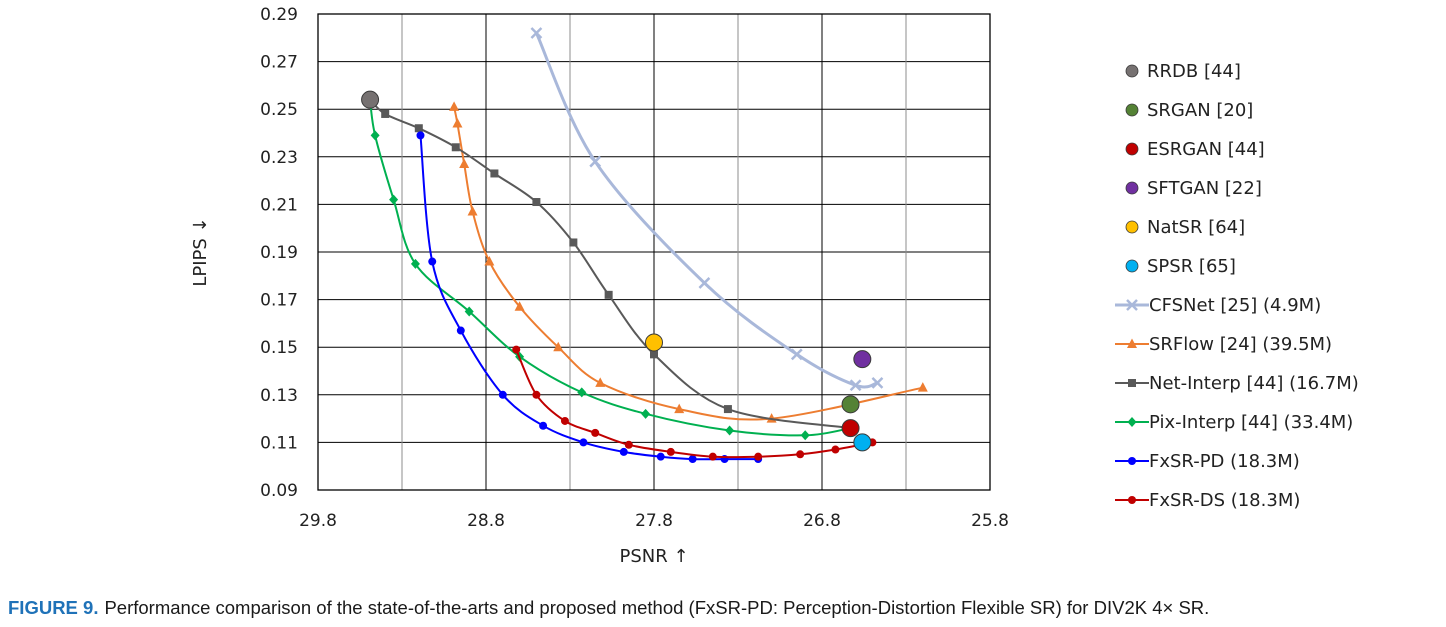  Describe the element at coordinates (1196, 227) in the screenshot. I see `legend-label: NatSR [64]` at that location.